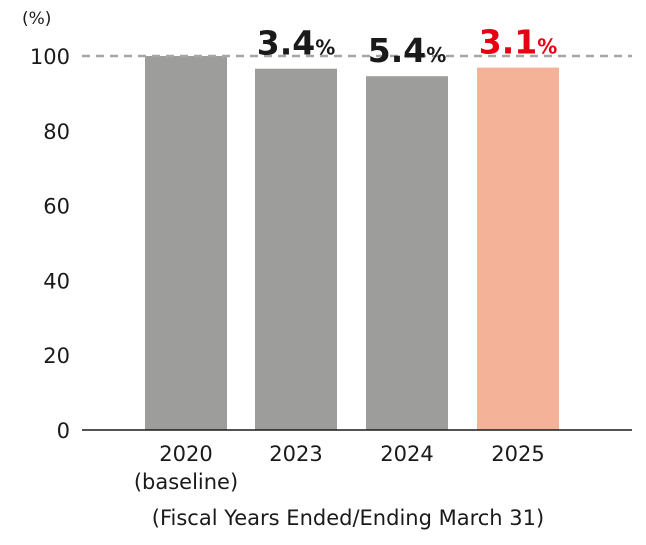 This screenshot has height=545, width=646. Describe the element at coordinates (56, 132) in the screenshot. I see `y-tick-label: 80` at that location.